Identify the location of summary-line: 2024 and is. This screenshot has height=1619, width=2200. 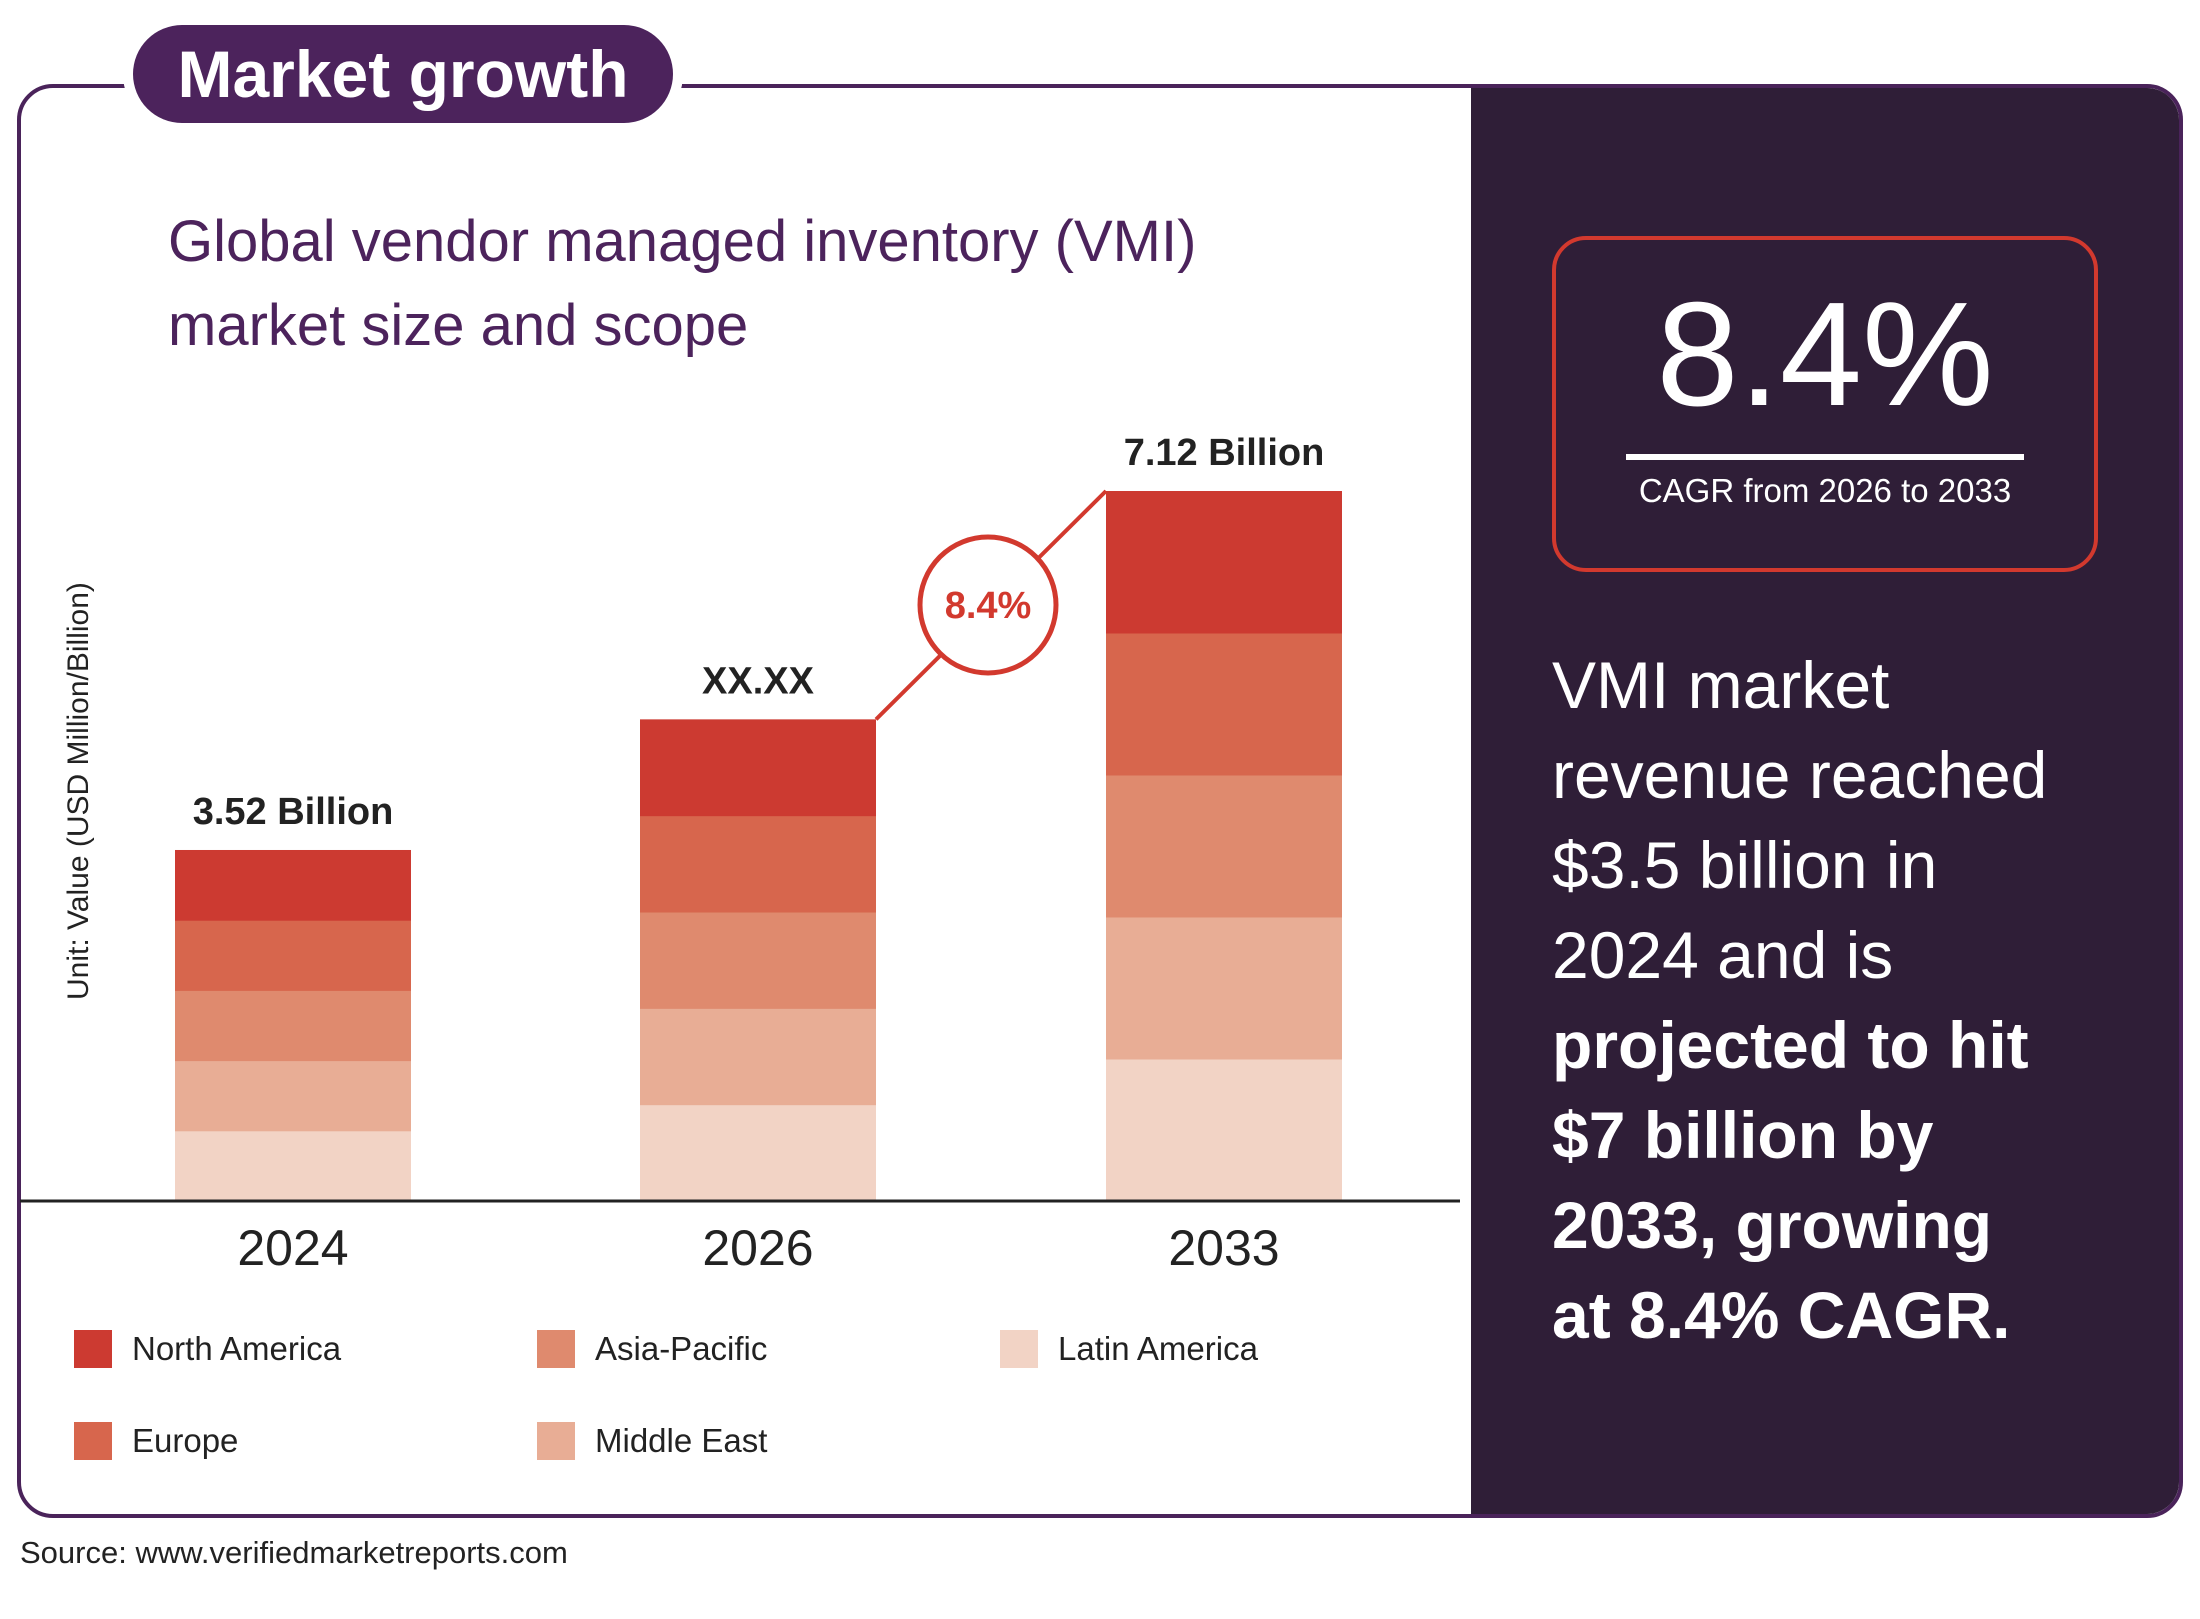
(1723, 955).